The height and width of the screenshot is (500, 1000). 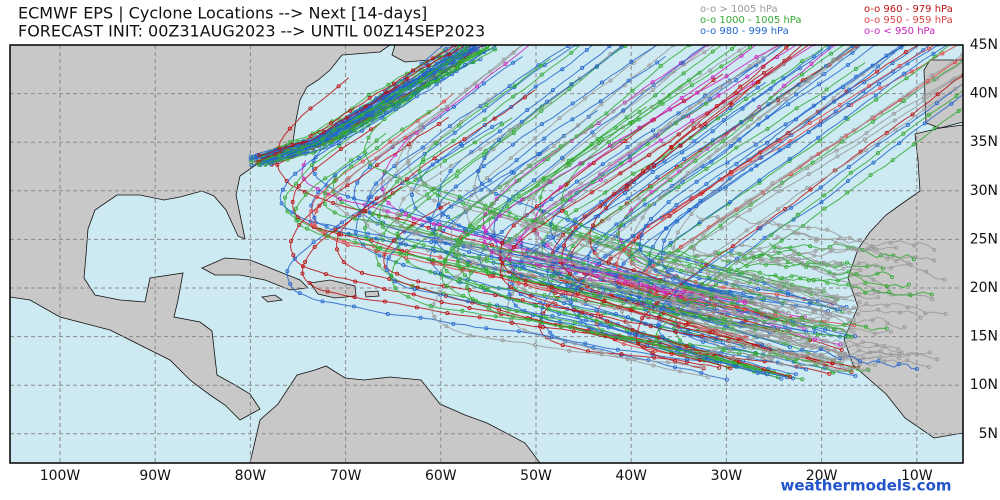 I want to click on longitude-label: 80W, so click(x=251, y=476).